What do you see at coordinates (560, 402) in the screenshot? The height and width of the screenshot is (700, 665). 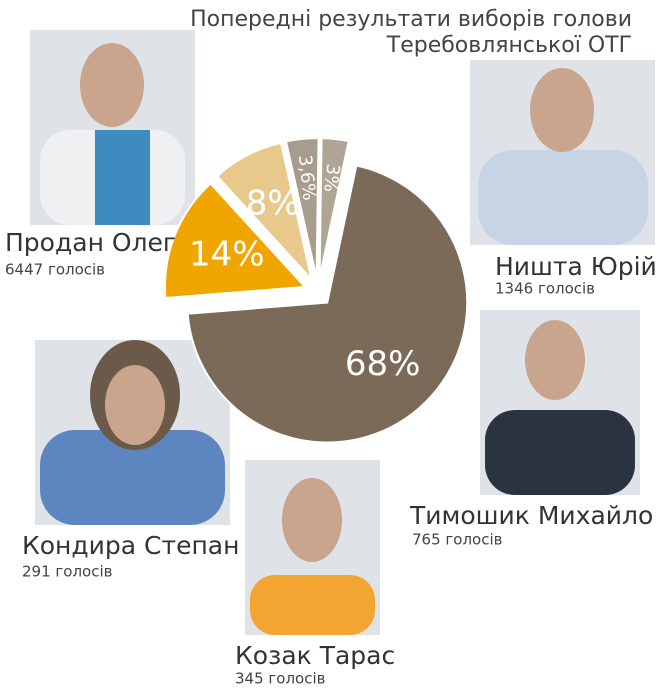 I see `photo-tymoshyk` at bounding box center [560, 402].